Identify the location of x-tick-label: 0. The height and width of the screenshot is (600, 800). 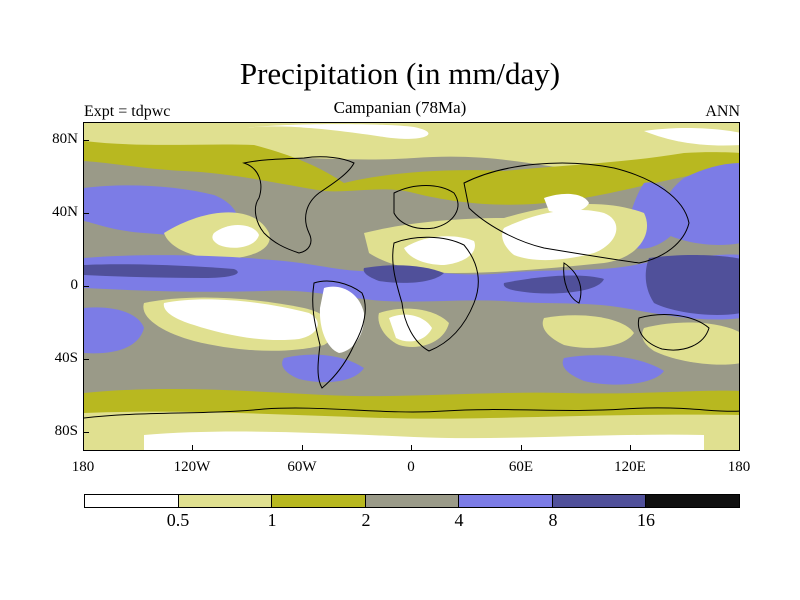
(411, 467).